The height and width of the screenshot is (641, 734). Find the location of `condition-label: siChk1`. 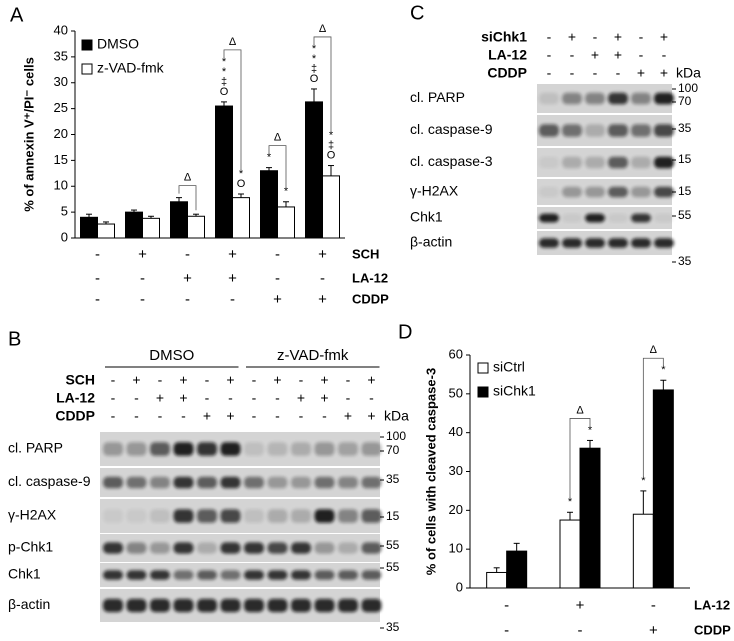

condition-label: siChk1 is located at coordinates (504, 37).